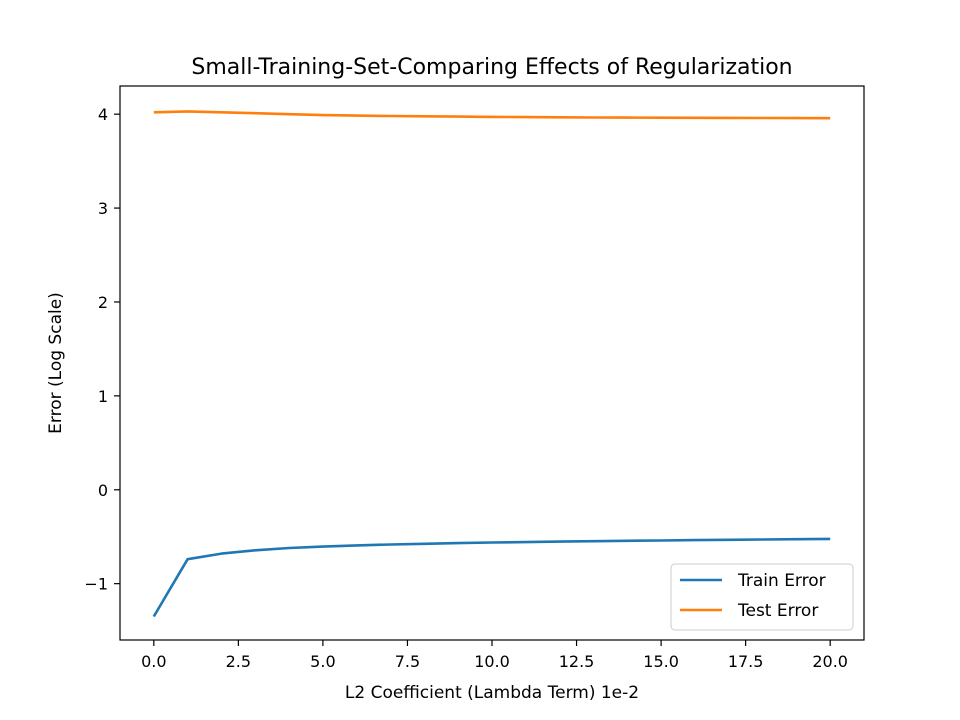 Image resolution: width=960 pixels, height=720 pixels. I want to click on y-tick-label: 0, so click(103, 490).